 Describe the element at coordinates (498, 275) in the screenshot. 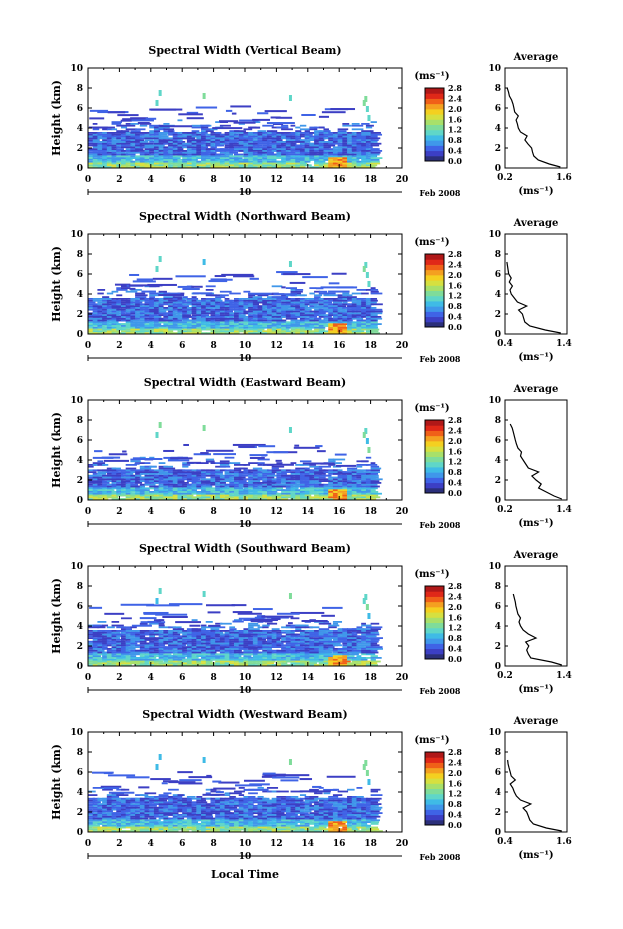

I see `average-y-tick-label: 6` at that location.